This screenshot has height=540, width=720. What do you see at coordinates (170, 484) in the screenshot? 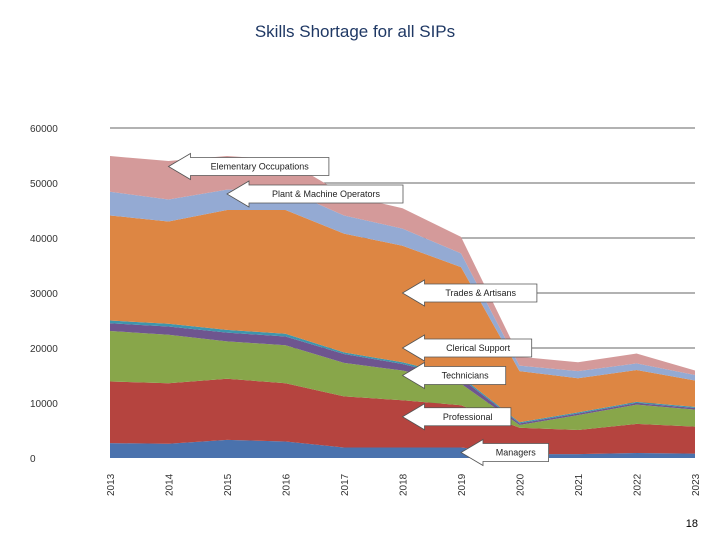
I see `x-tick-label: 2014` at bounding box center [170, 484].